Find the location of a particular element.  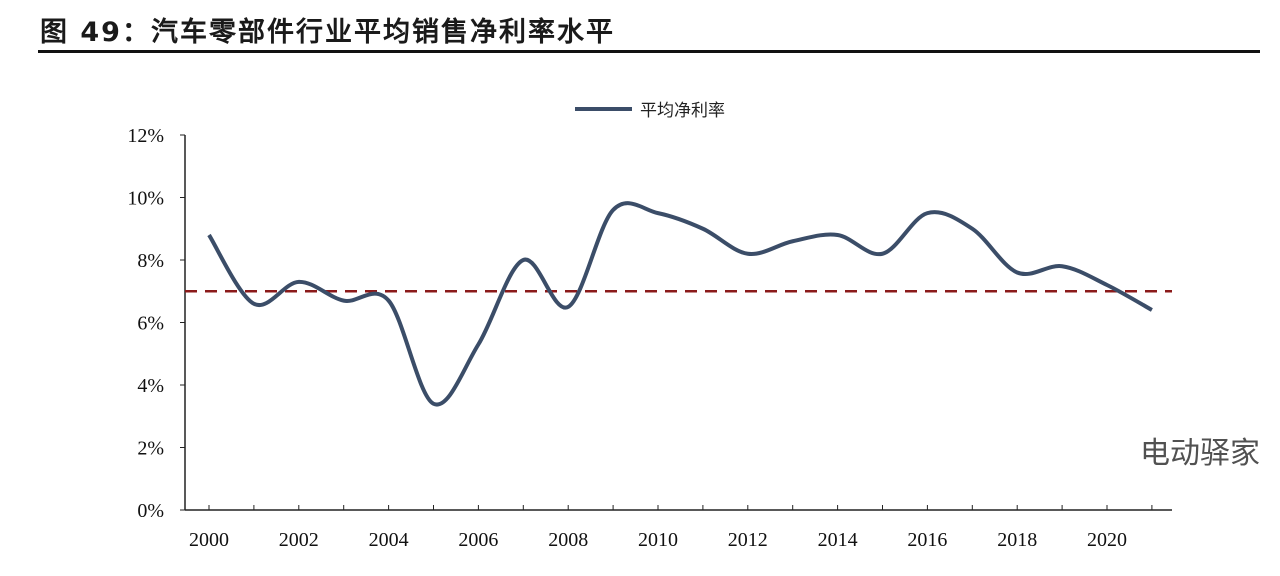

x-tick-label: 2014 is located at coordinates (838, 540).